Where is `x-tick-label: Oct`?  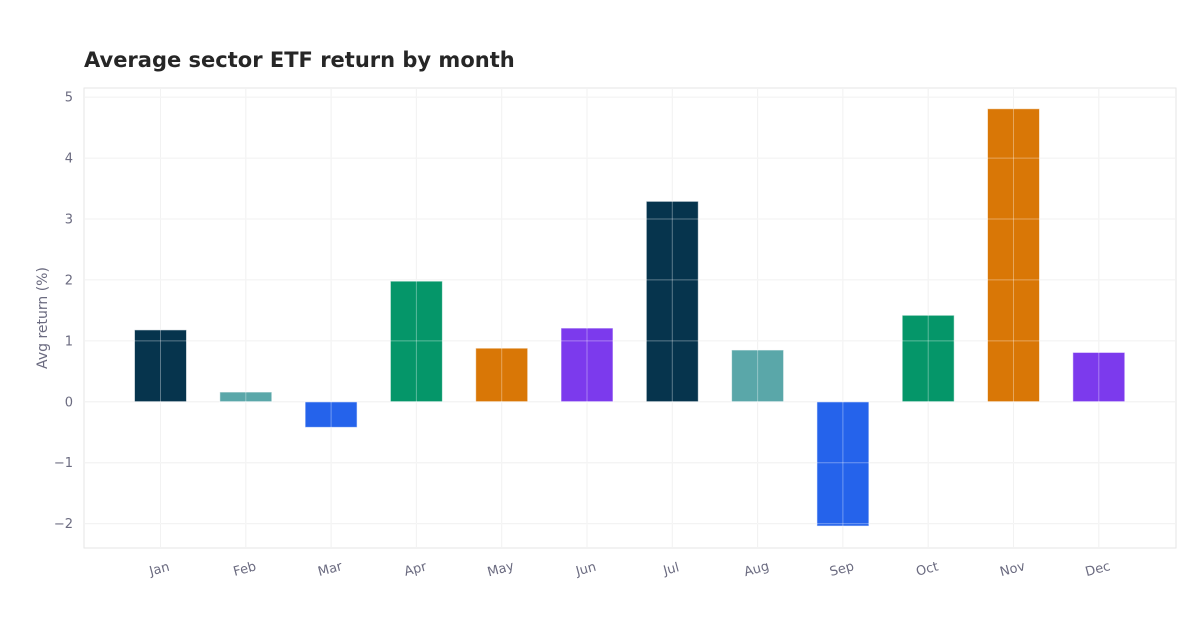
x-tick-label: Oct is located at coordinates (927, 569).